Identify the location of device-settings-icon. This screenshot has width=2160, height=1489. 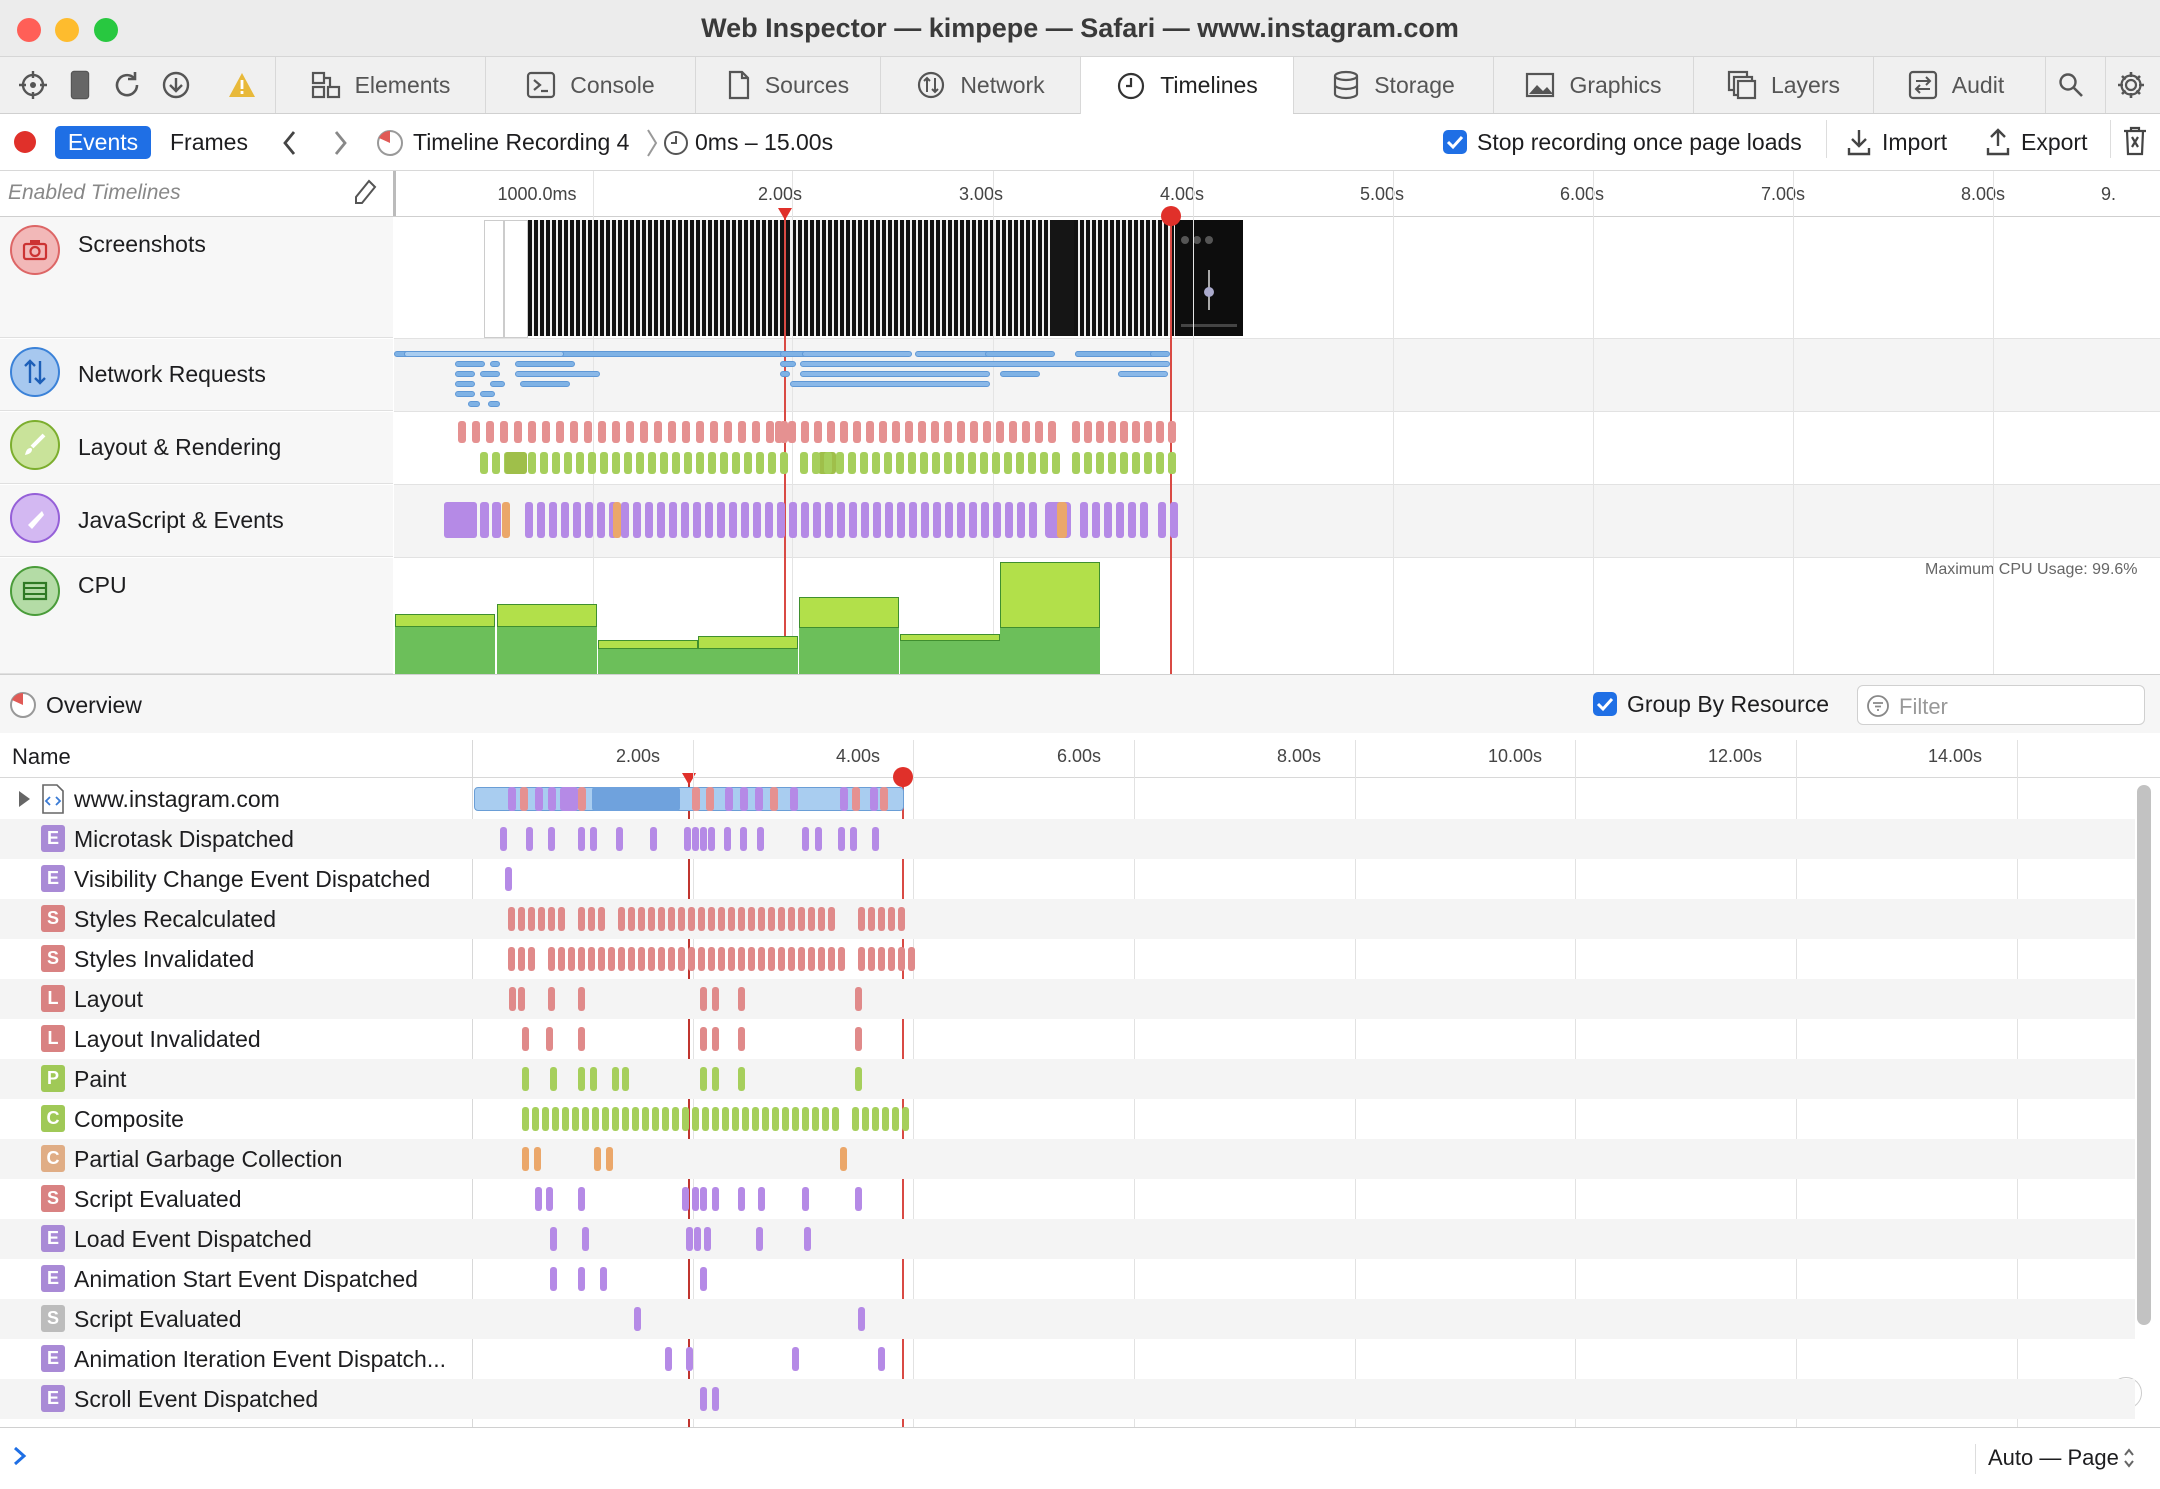
(80, 85).